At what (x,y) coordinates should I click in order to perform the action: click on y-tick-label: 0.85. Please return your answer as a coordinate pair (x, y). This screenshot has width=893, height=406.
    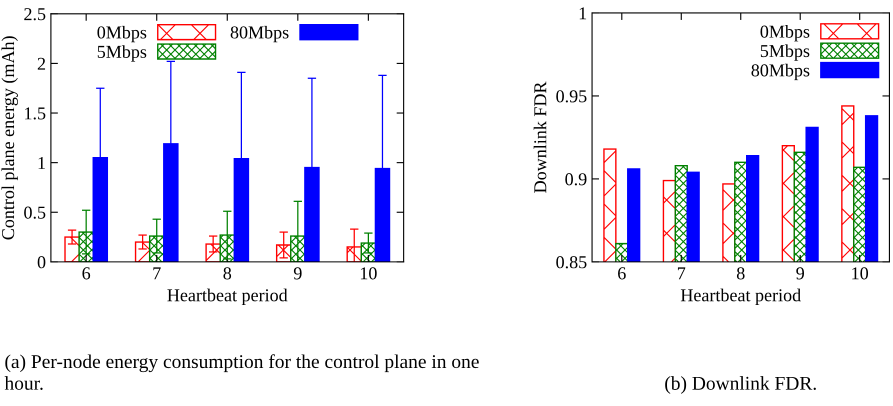
    Looking at the image, I should click on (571, 262).